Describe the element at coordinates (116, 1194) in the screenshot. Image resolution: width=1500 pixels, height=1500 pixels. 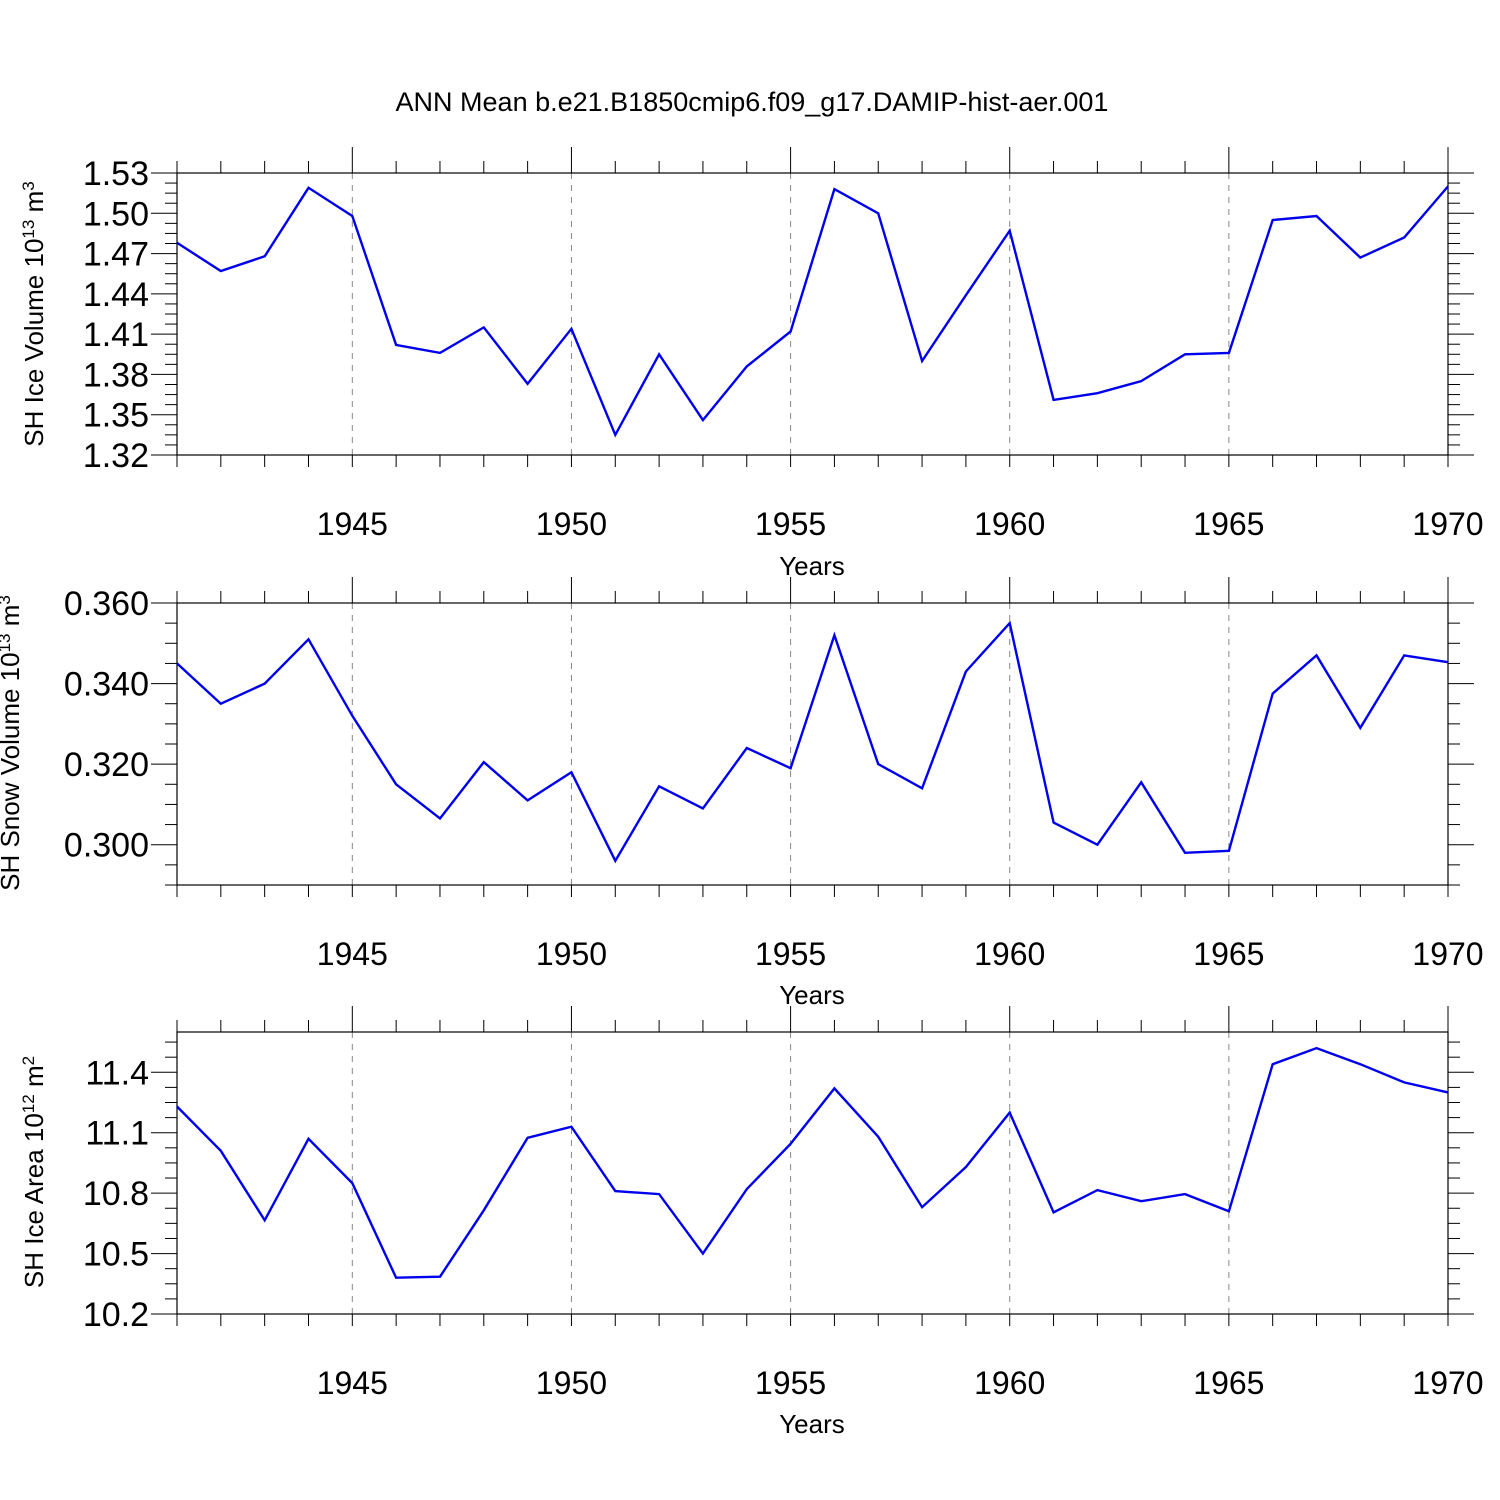
I see `y-tick-label: 10.8` at that location.